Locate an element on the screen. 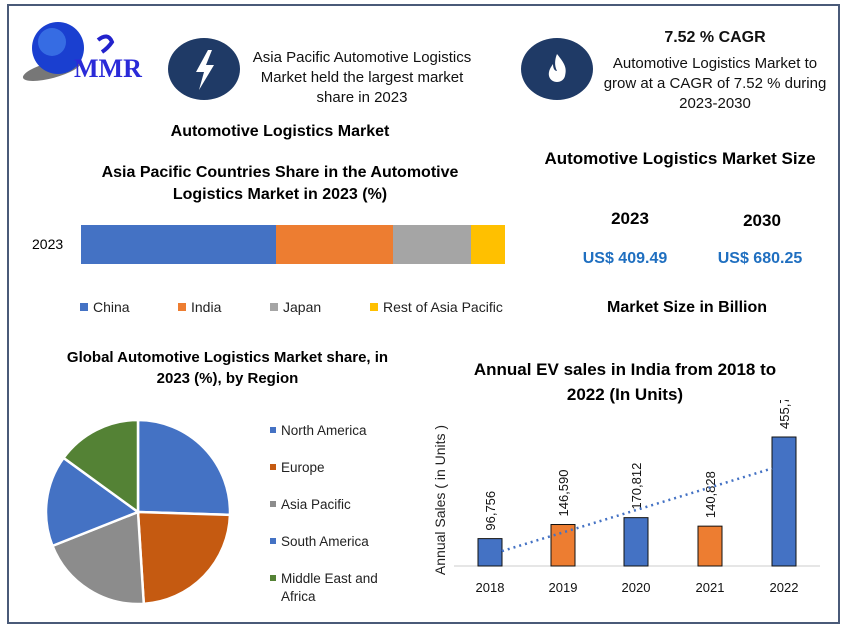 The width and height of the screenshot is (849, 634). bar-segment-india is located at coordinates (335, 244).